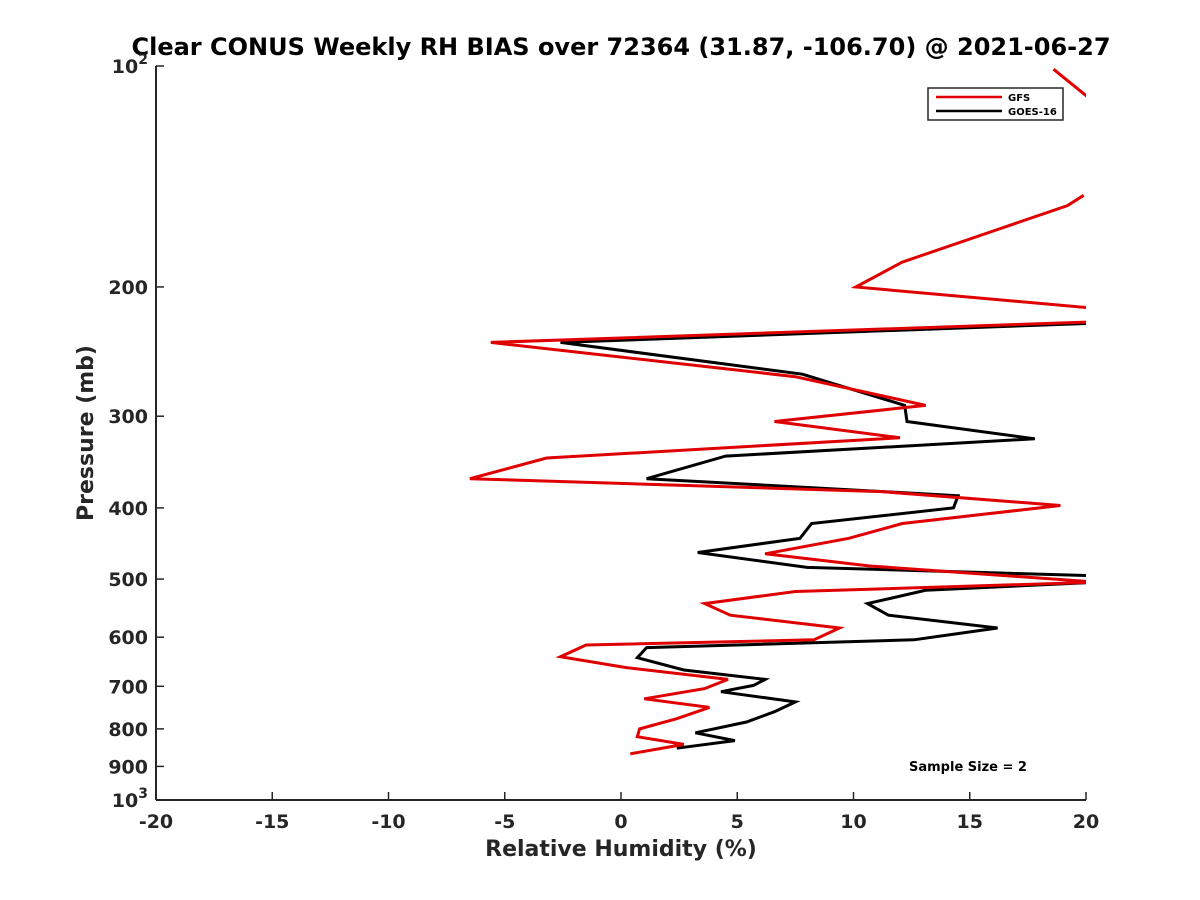  Describe the element at coordinates (1032, 112) in the screenshot. I see `legend-label-goes16: GOES-16` at that location.